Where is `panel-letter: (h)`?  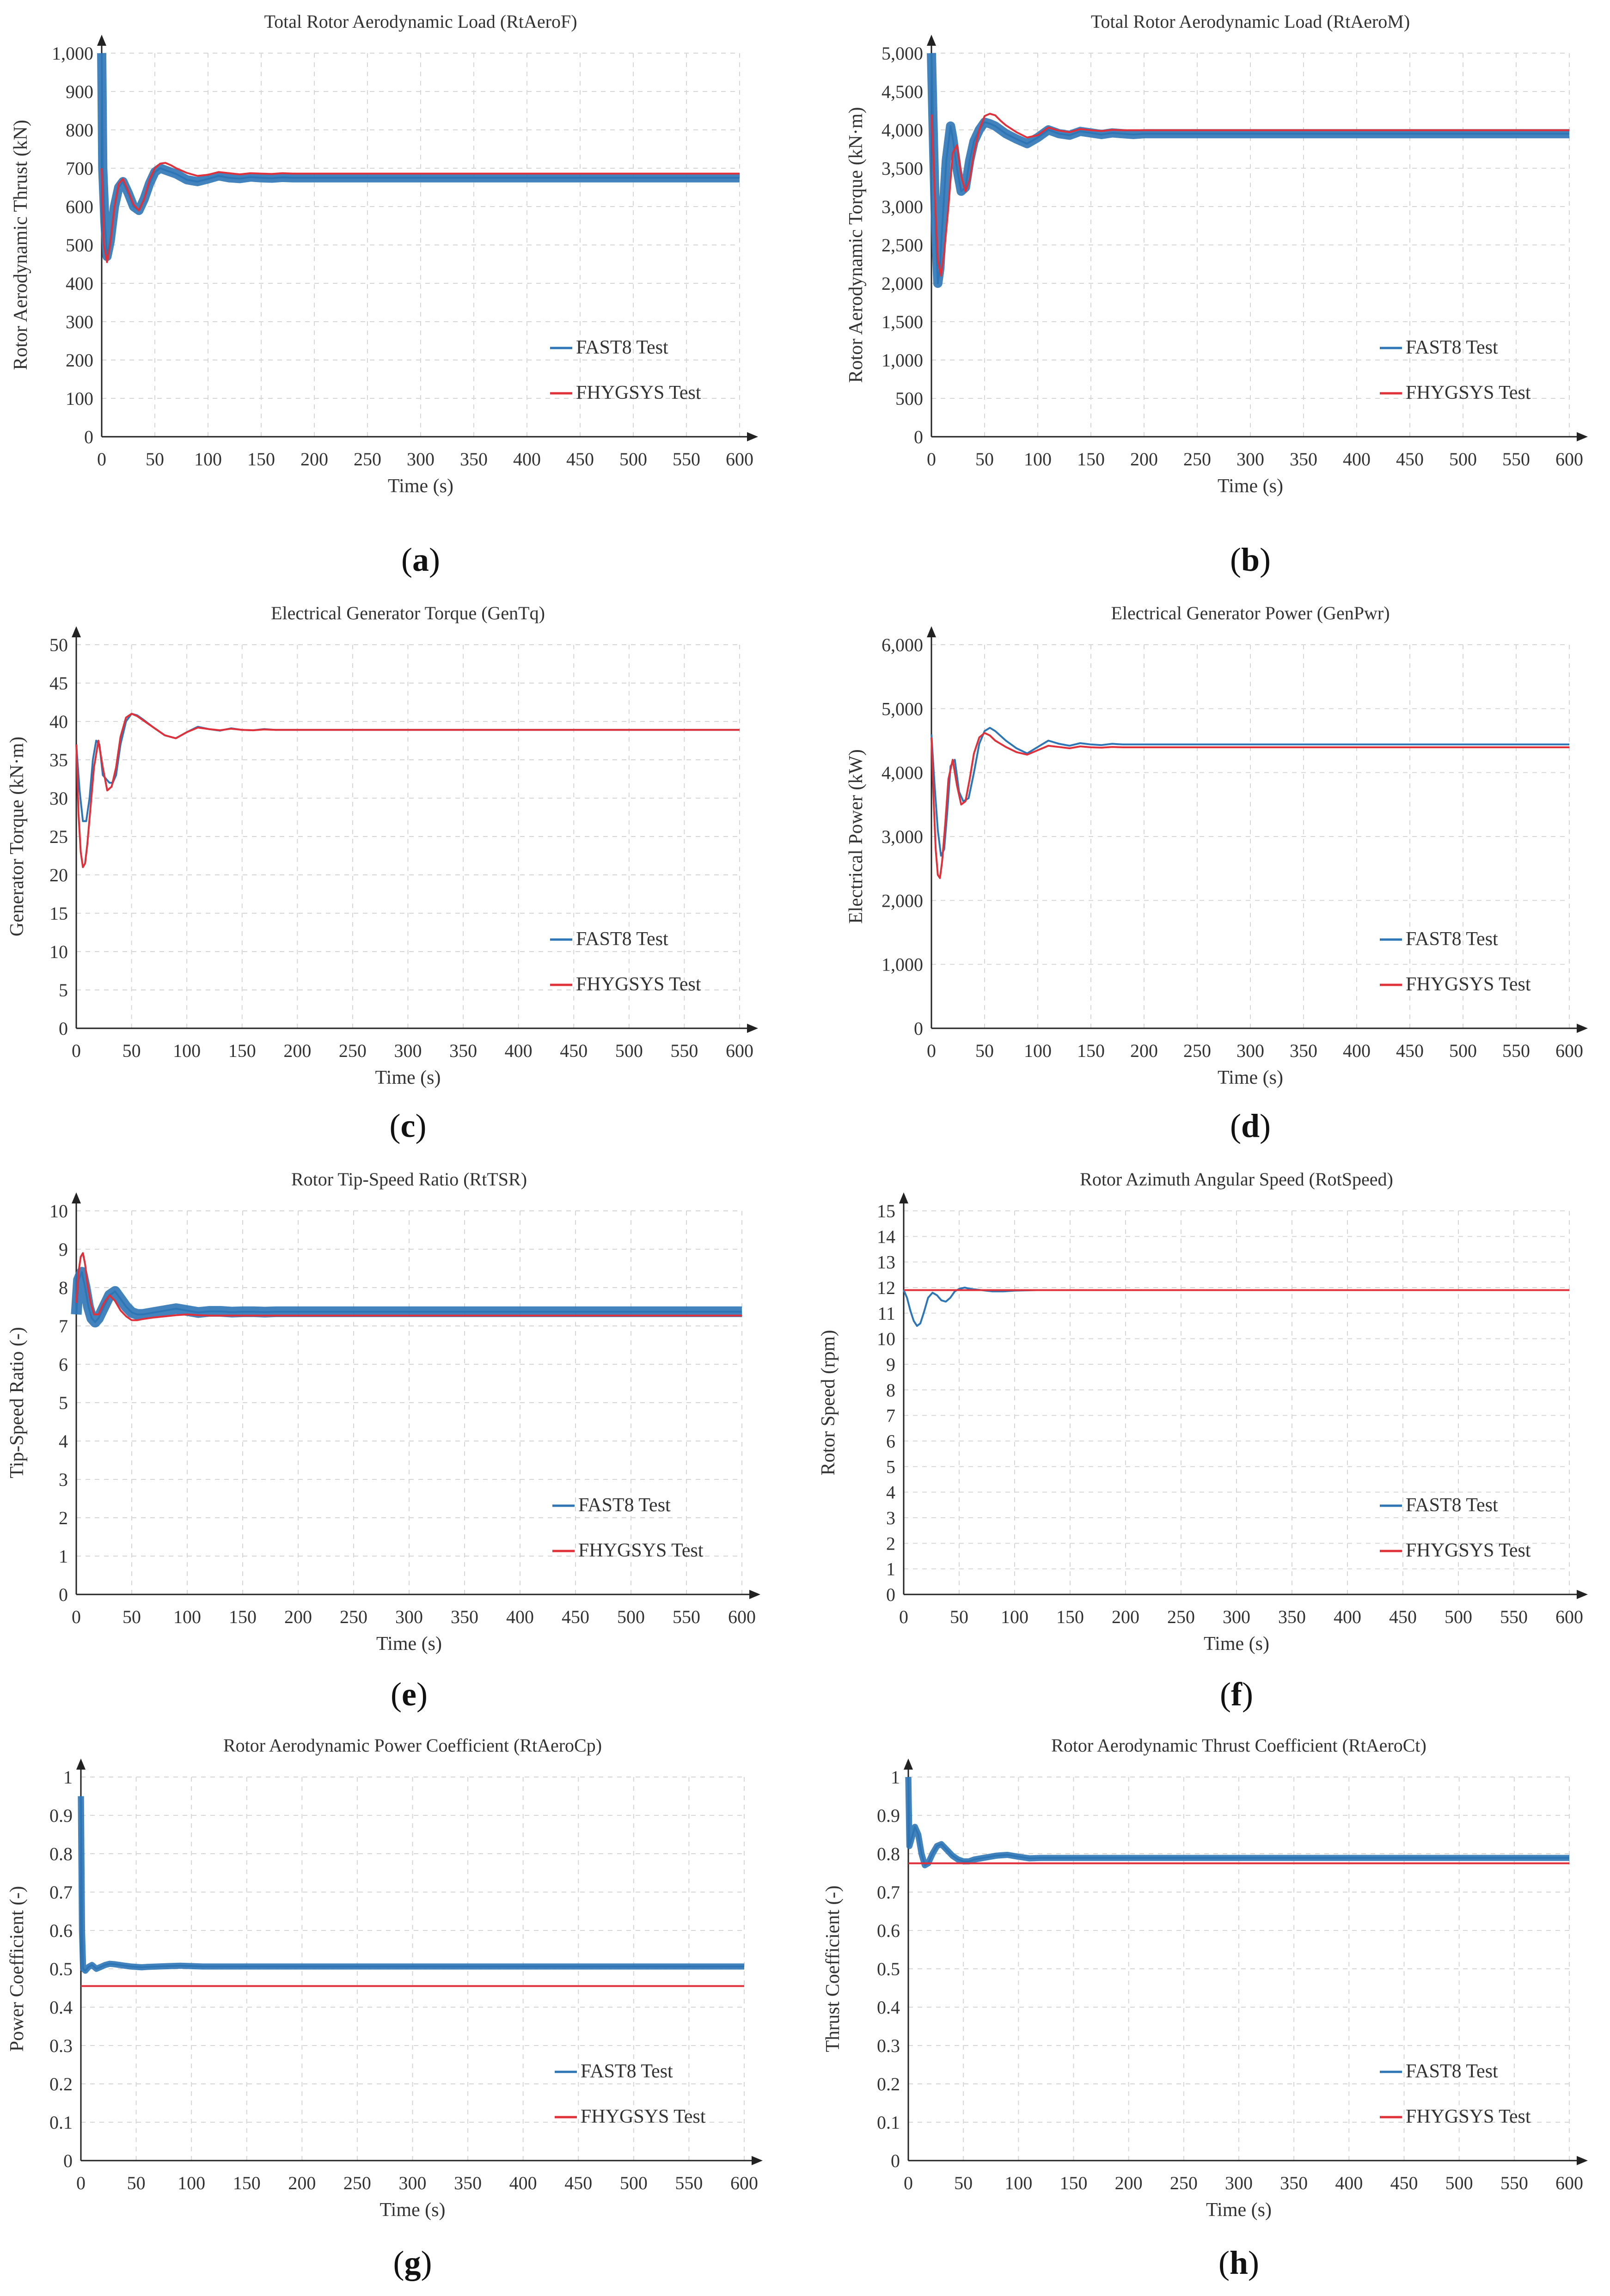 panel-letter: (h) is located at coordinates (1238, 2262).